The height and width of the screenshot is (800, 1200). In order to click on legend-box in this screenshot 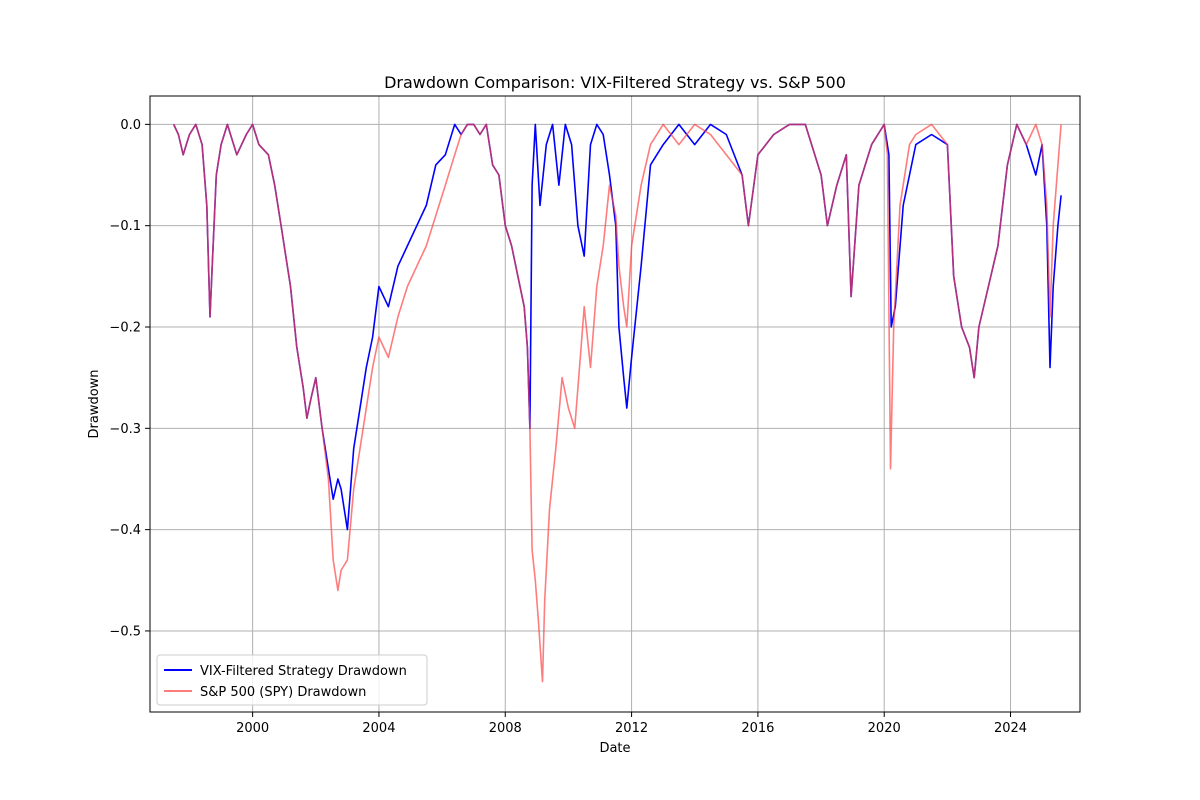, I will do `click(292, 680)`.